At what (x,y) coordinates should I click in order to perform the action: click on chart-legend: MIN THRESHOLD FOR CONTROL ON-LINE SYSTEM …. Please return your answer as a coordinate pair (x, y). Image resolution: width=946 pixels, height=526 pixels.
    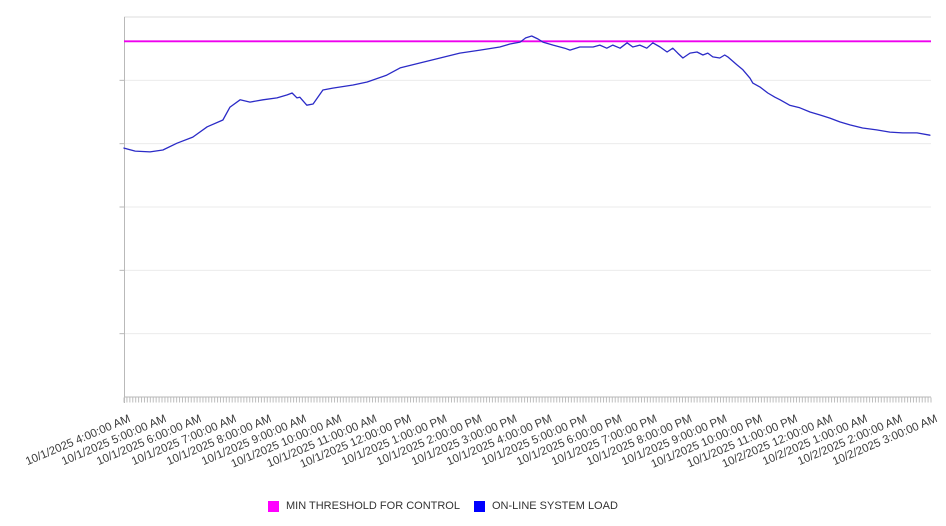
    Looking at the image, I should click on (443, 506).